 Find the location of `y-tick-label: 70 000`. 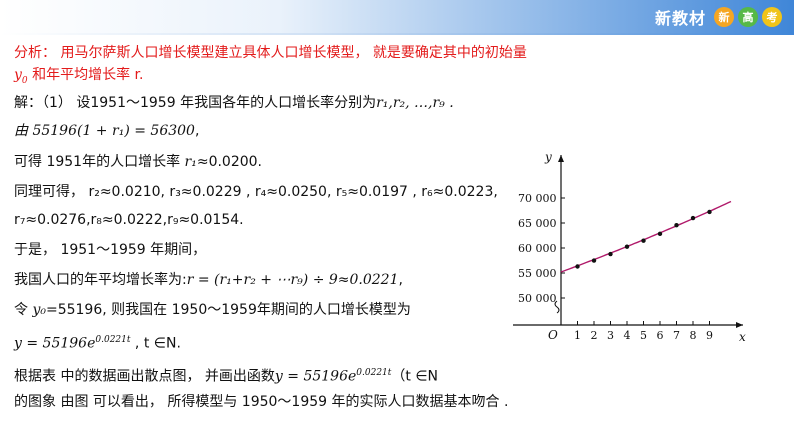

y-tick-label: 70 000 is located at coordinates (537, 198).